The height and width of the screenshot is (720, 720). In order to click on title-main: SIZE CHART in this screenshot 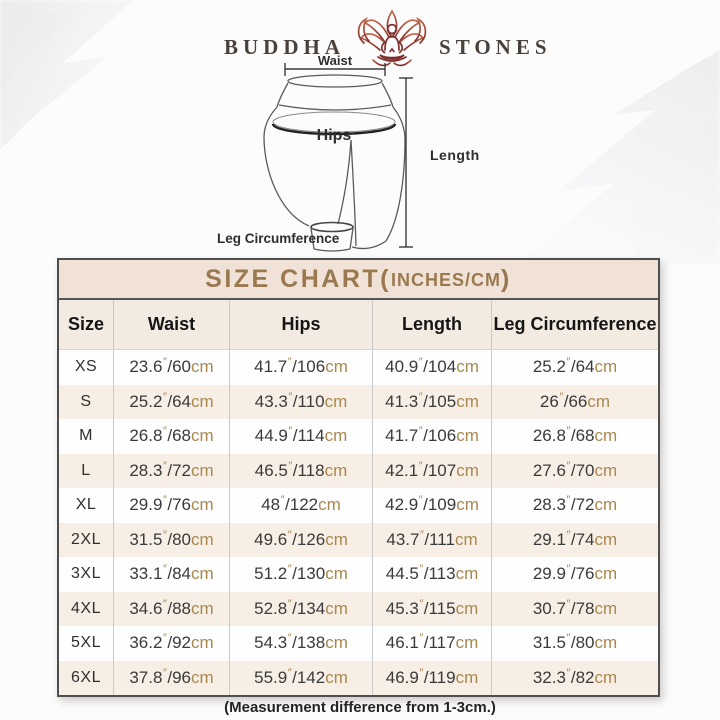, I will do `click(293, 278)`.